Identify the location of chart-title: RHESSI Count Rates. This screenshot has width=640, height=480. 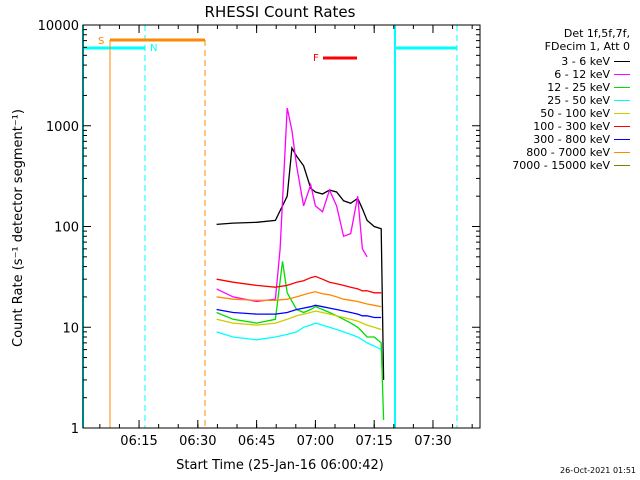
(280, 12).